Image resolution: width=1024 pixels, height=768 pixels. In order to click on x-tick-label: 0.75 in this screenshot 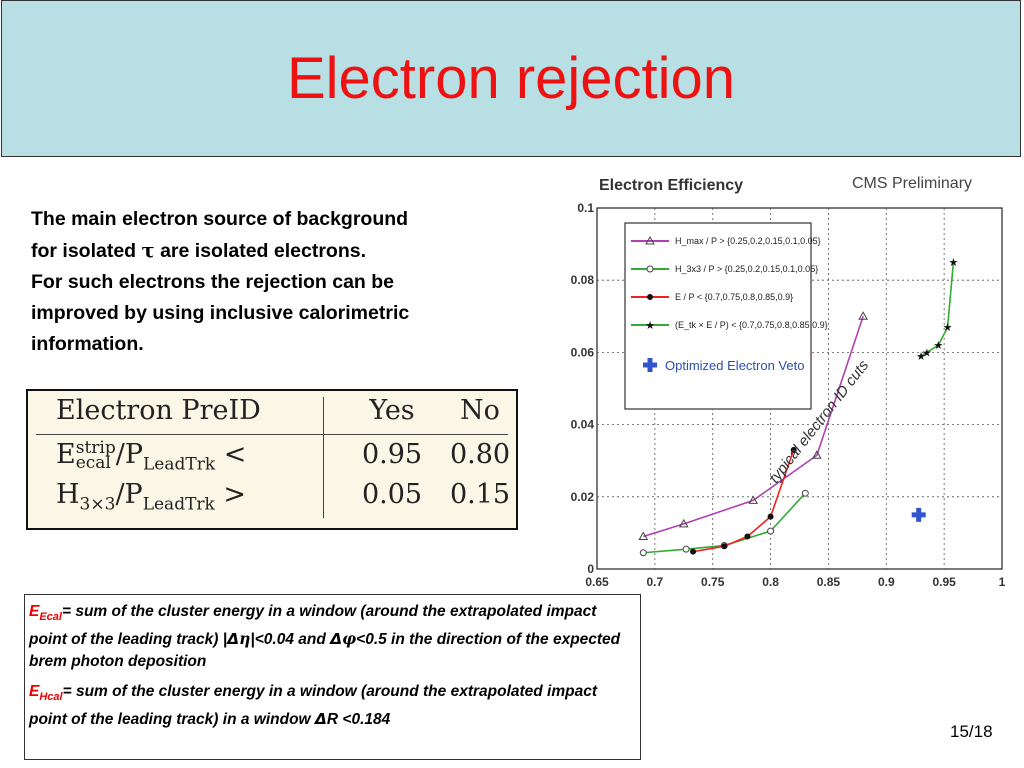, I will do `click(713, 582)`.